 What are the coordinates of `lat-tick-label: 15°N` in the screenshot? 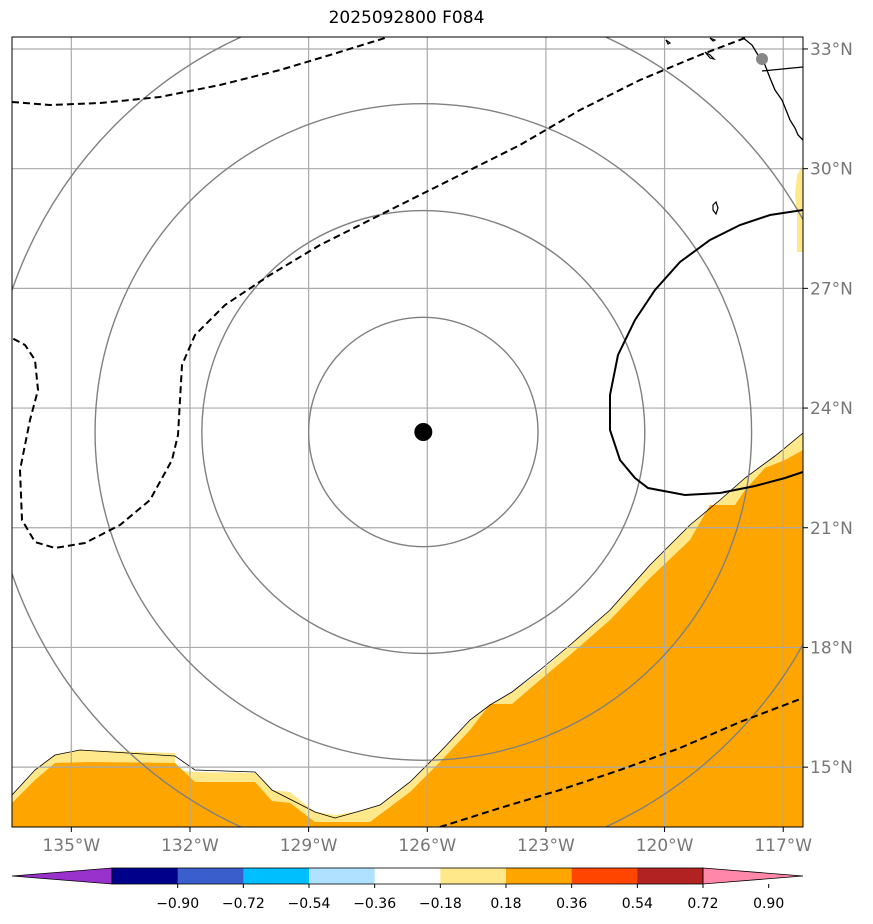 It's located at (831, 768).